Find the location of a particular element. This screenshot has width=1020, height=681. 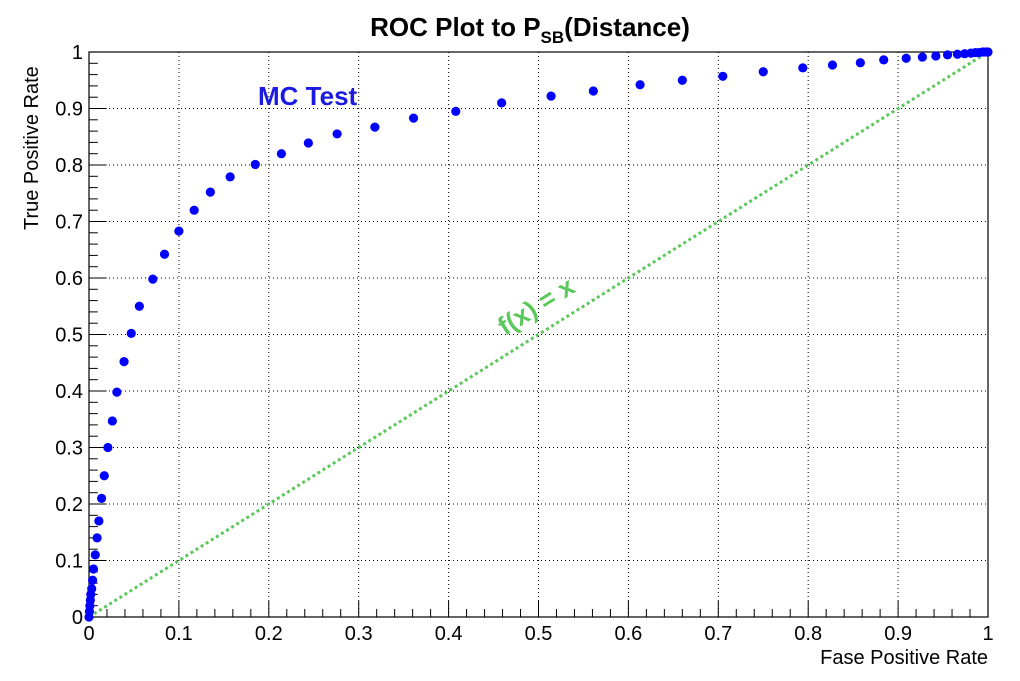

y-tick-label: 0.1 is located at coordinates (69, 562).